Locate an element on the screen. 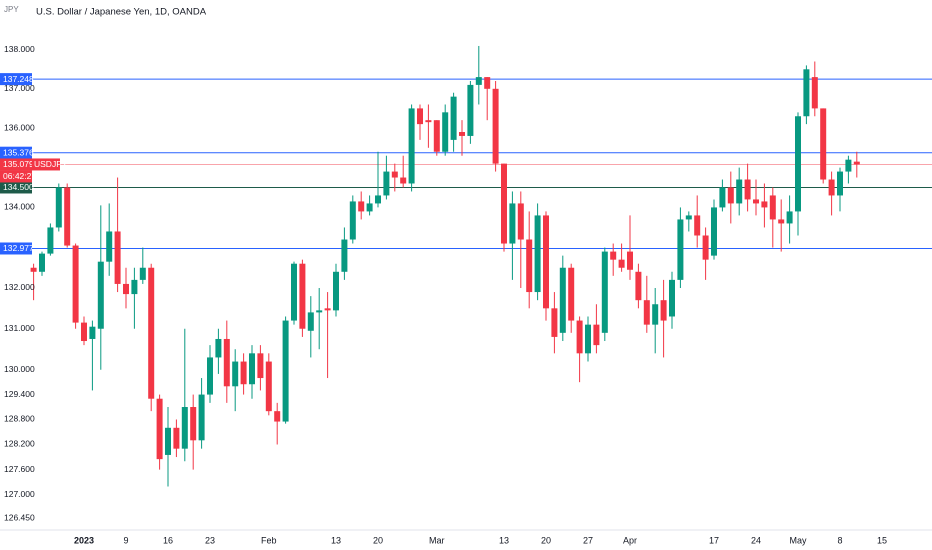 This screenshot has width=932, height=550. y-tick-label: 127.600 is located at coordinates (19, 469).